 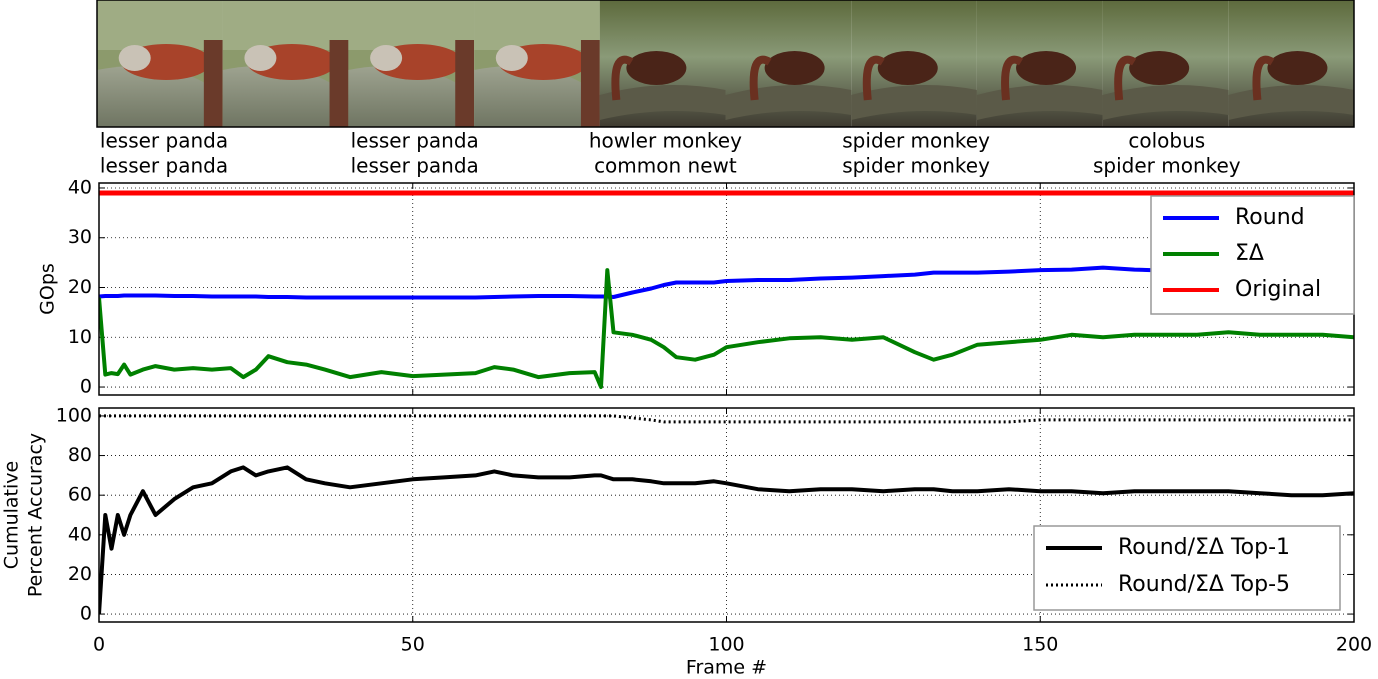 I want to click on x-tick-label: 200, so click(x=1354, y=645).